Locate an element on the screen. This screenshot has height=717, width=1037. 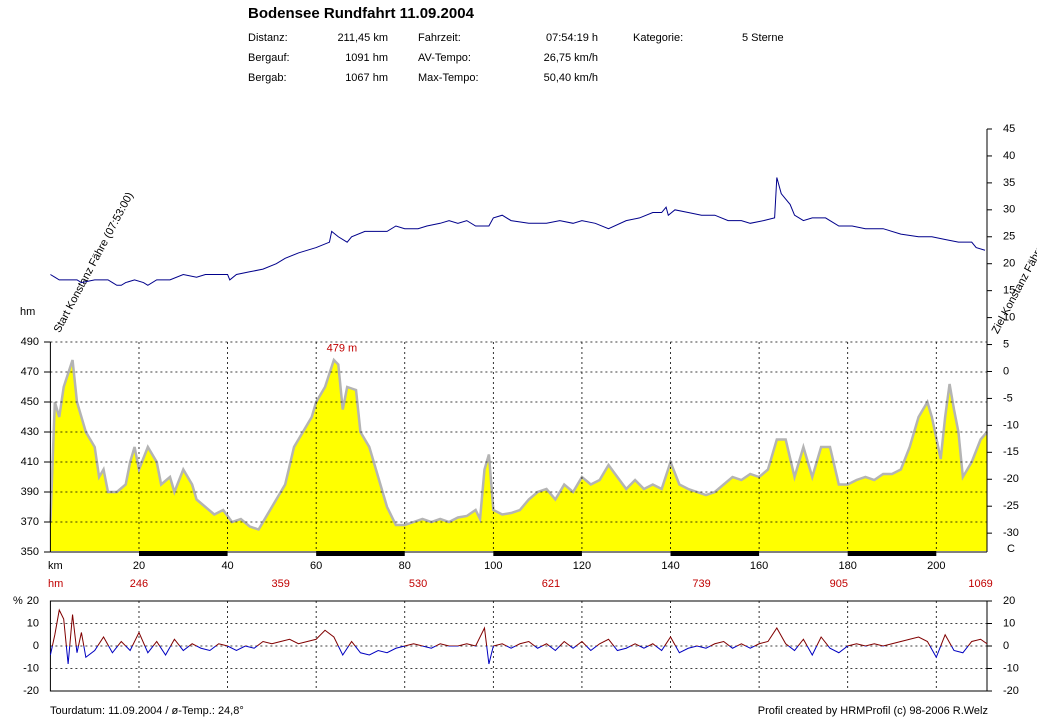
y-tick-label: 490 is located at coordinates (30, 342).